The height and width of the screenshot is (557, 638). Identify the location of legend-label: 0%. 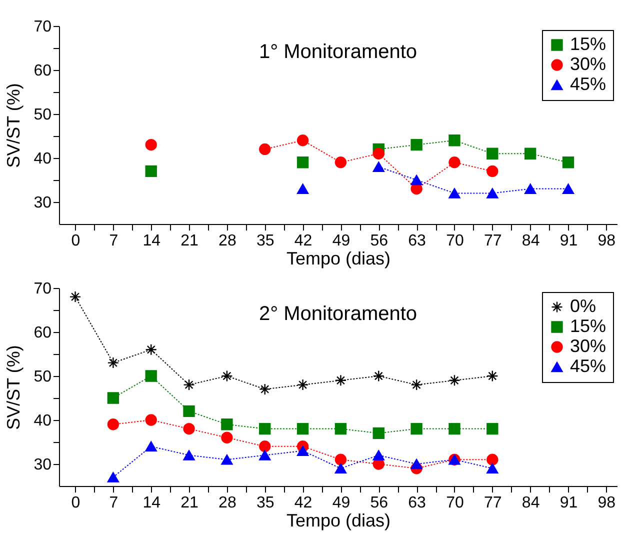
(583, 306).